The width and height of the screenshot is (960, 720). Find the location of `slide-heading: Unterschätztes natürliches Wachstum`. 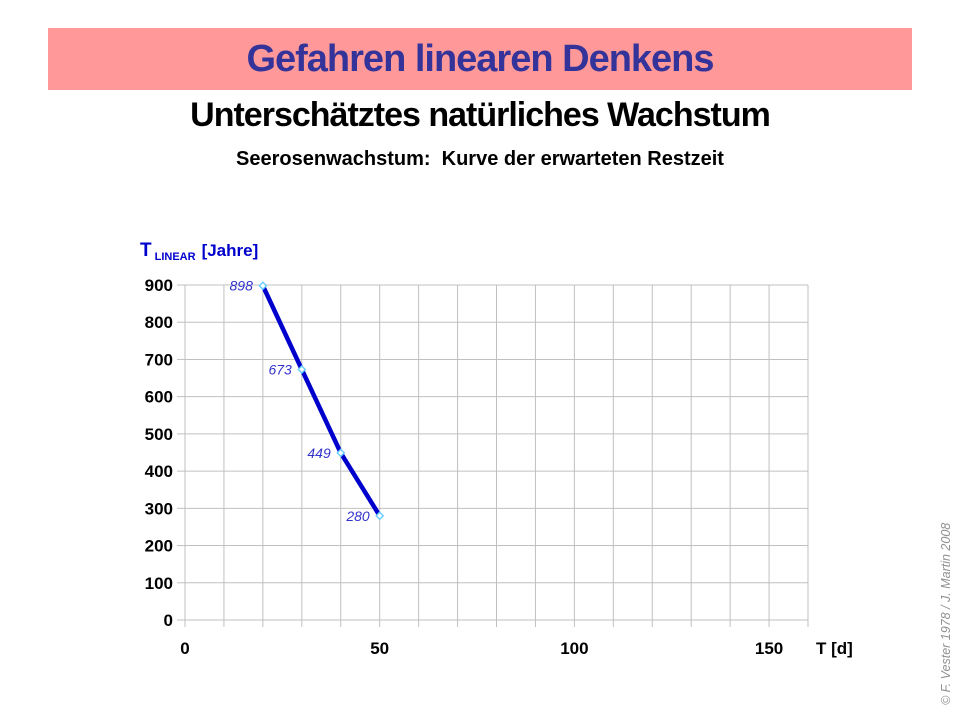

slide-heading: Unterschätztes natürliches Wachstum is located at coordinates (480, 115).